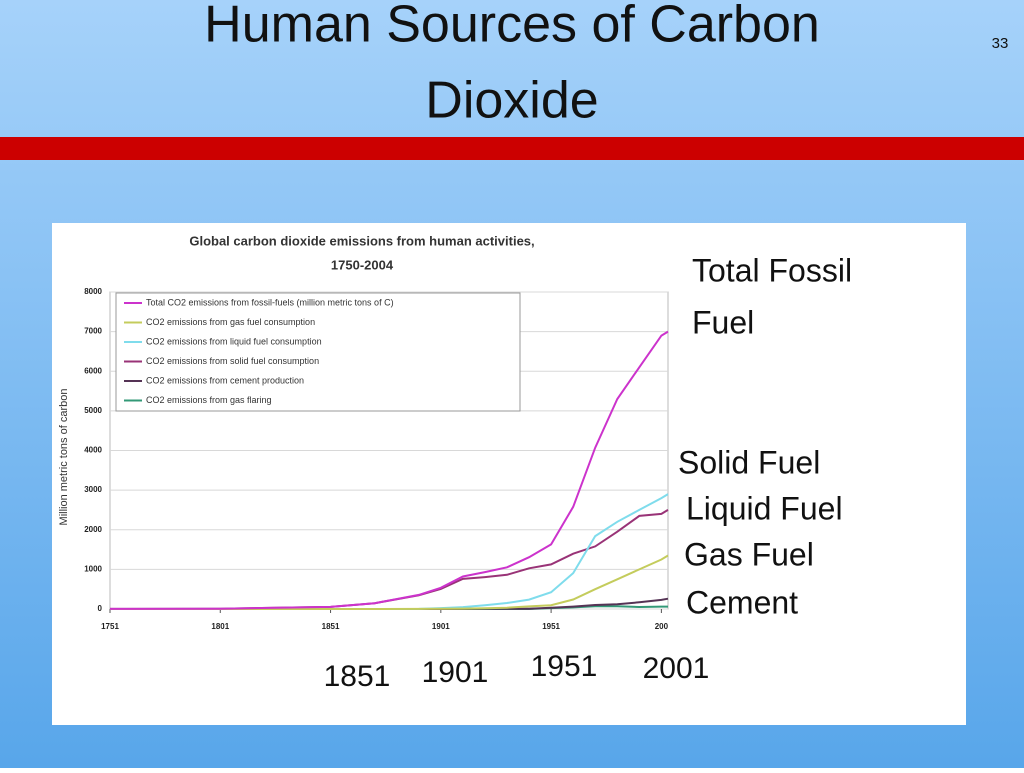 The image size is (1024, 773). I want to click on annotation: Cement, so click(742, 602).